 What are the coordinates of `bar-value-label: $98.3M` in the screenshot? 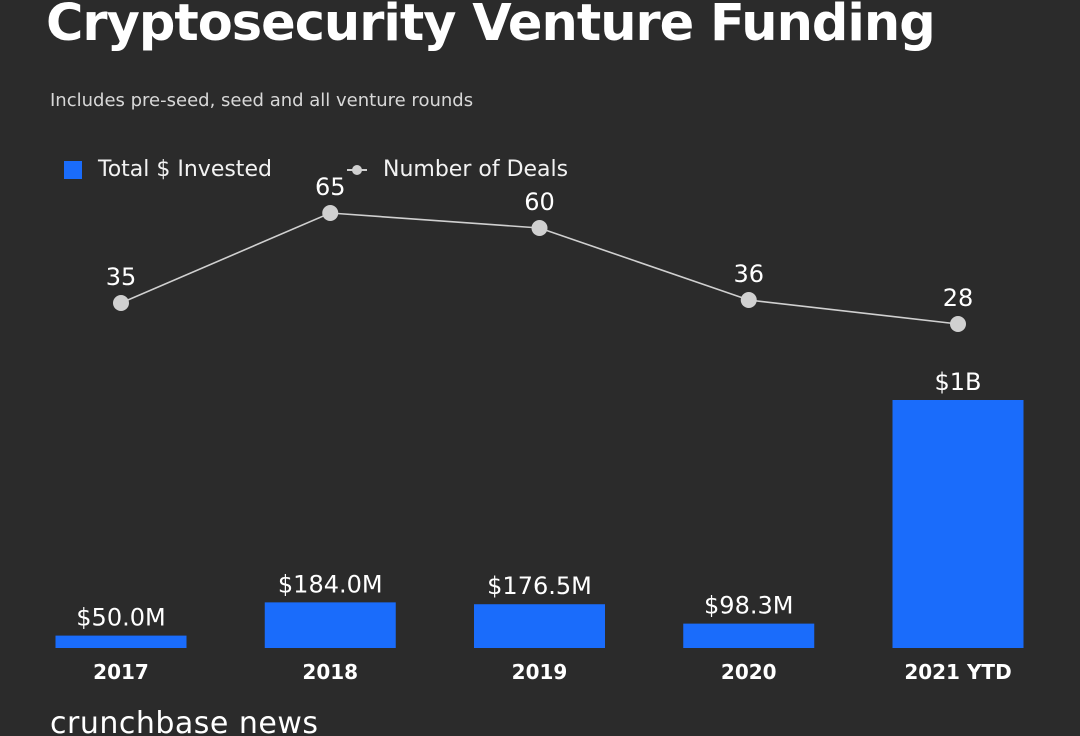 It's located at (748, 606).